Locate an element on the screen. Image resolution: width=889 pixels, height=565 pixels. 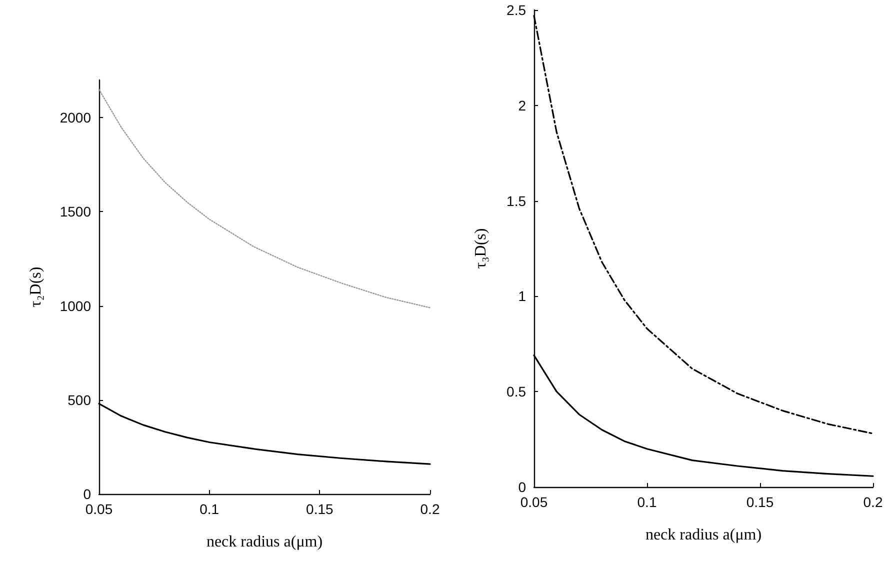
y-tick-label: 2 is located at coordinates (522, 105).